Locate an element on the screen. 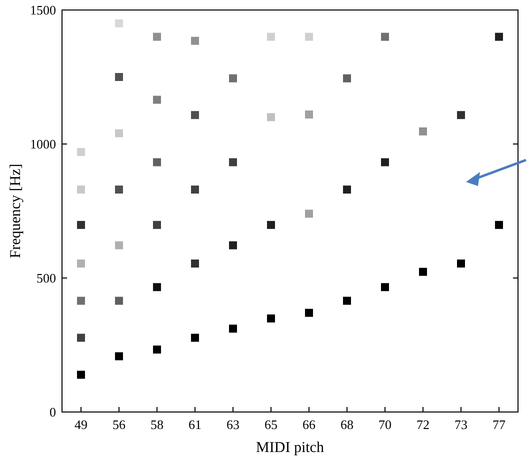  x-tick-label: 63 is located at coordinates (233, 424).